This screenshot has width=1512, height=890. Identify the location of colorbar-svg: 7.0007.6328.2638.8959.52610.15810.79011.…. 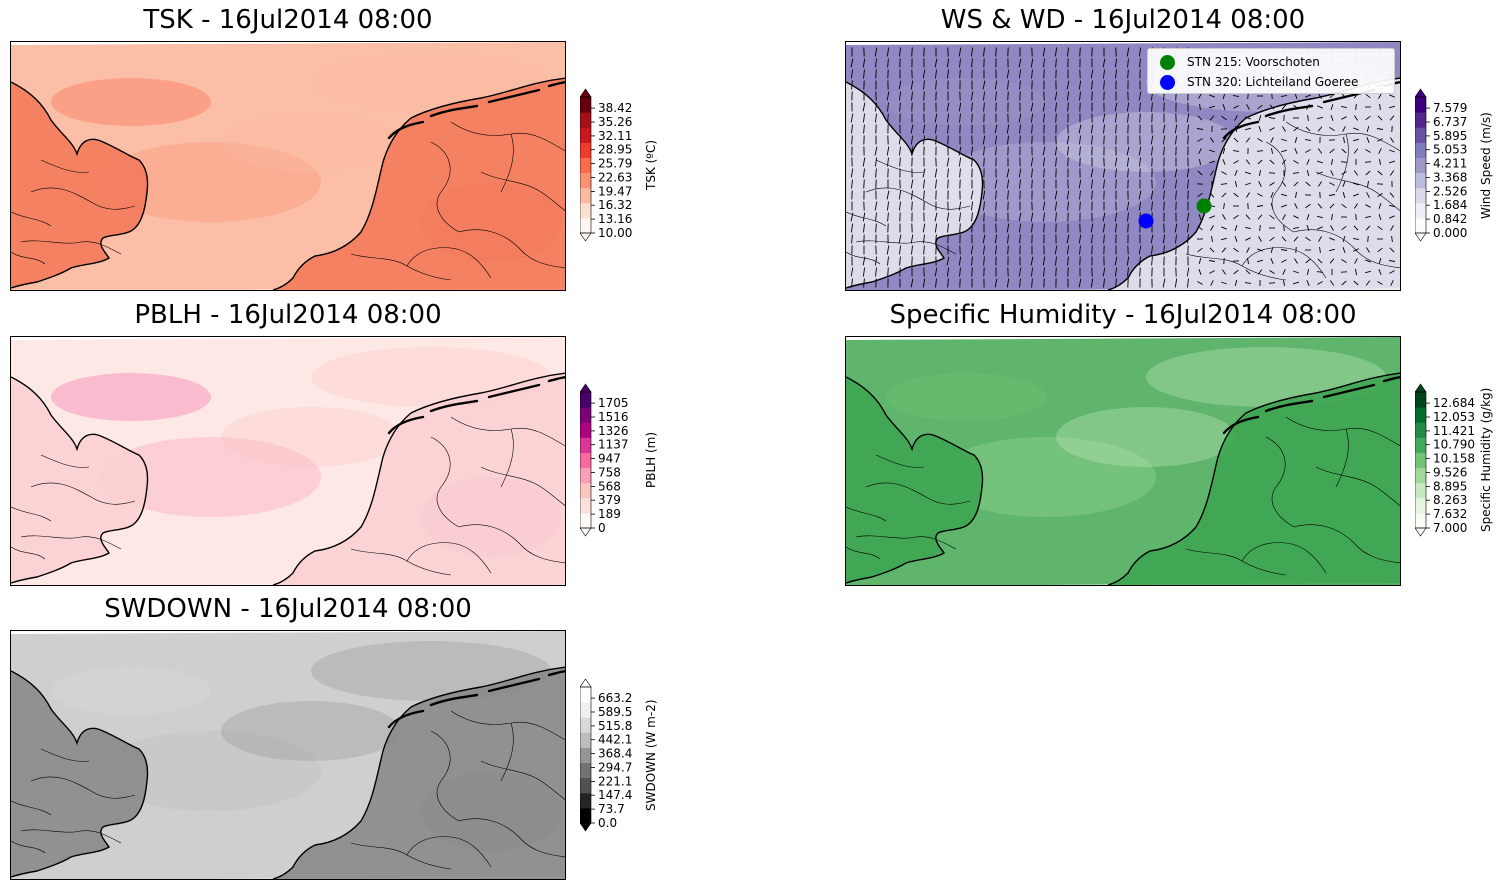
(1444, 460).